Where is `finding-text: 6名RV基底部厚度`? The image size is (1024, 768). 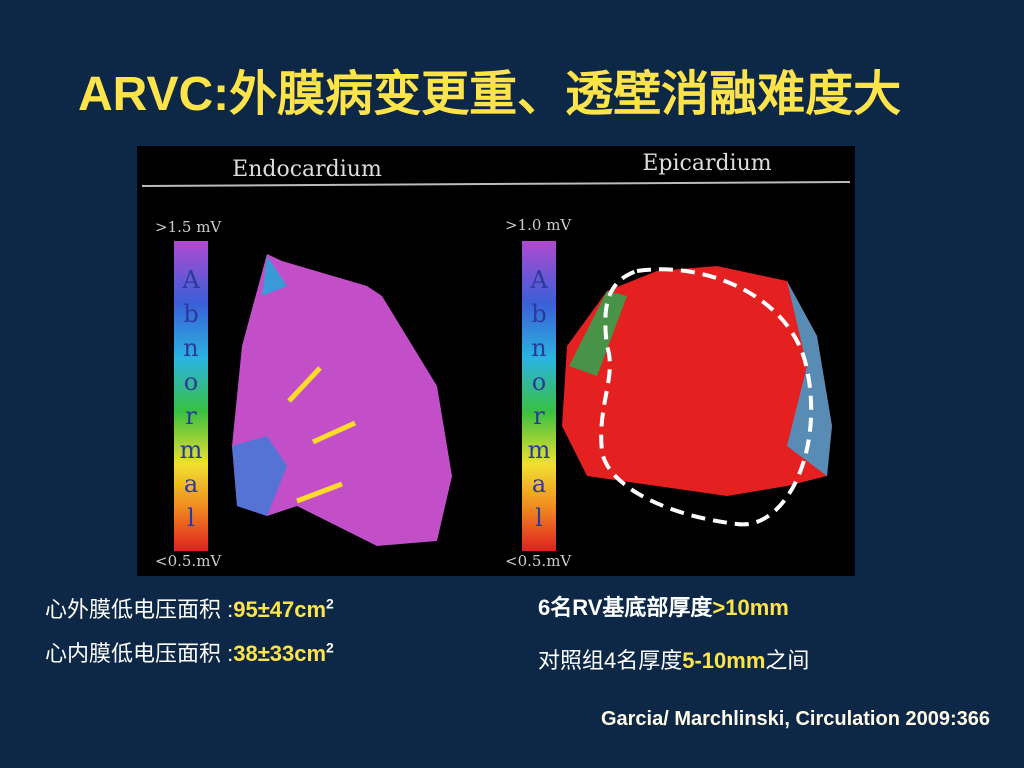 finding-text: 6名RV基底部厚度 is located at coordinates (625, 607).